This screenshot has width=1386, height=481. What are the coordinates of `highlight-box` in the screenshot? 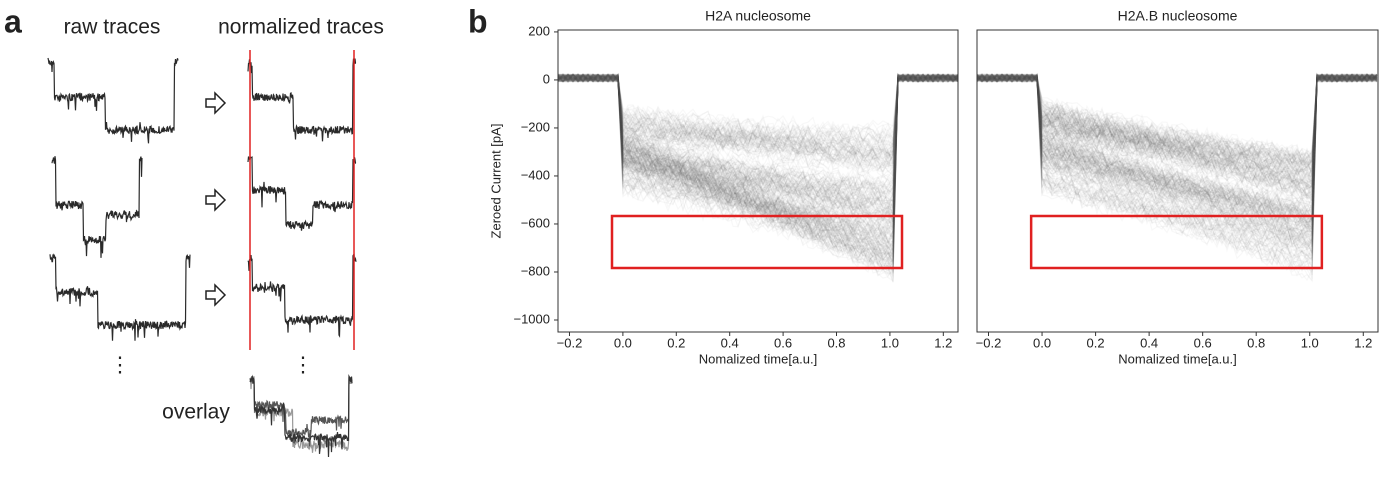 It's located at (757, 242).